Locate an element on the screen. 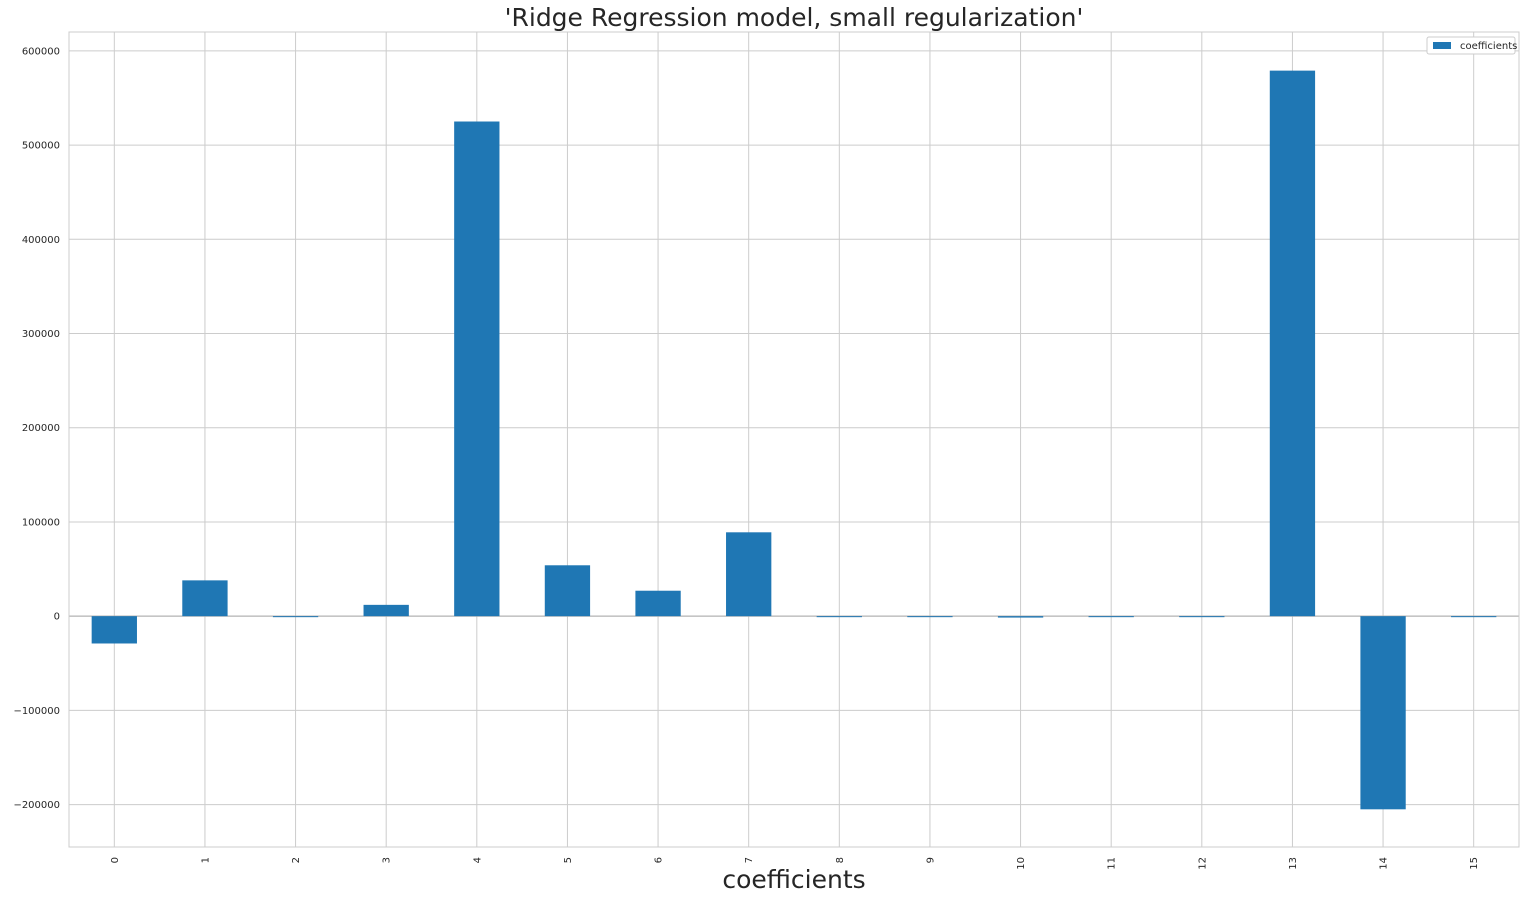 This screenshot has width=1536, height=908. y-tick-label: −100000 is located at coordinates (36, 711).